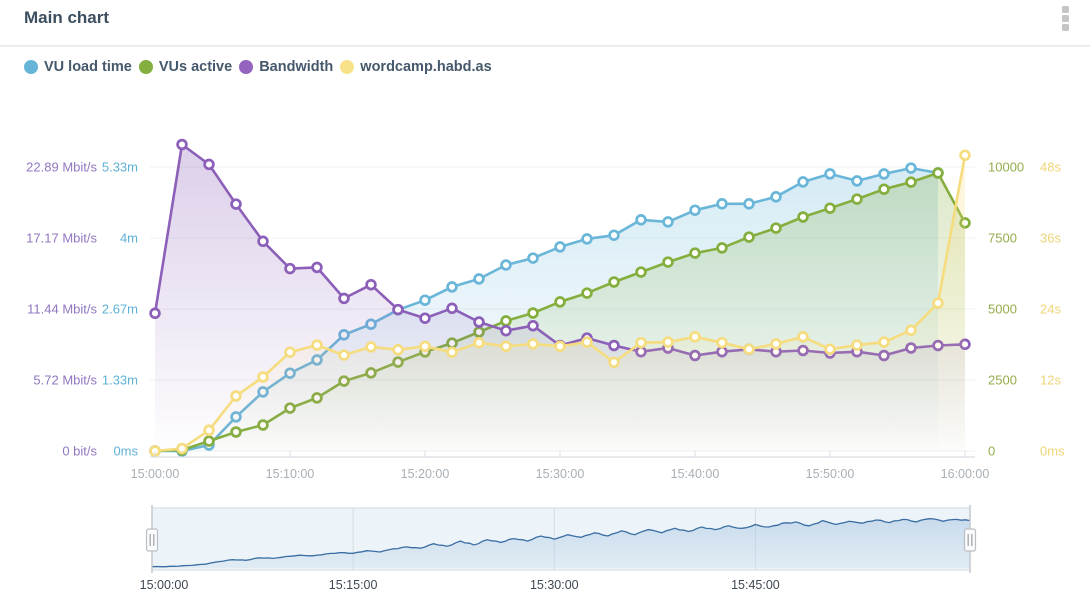 The height and width of the screenshot is (608, 1090). What do you see at coordinates (78, 67) in the screenshot?
I see `legend-item-vu-load-time: VU load time` at bounding box center [78, 67].